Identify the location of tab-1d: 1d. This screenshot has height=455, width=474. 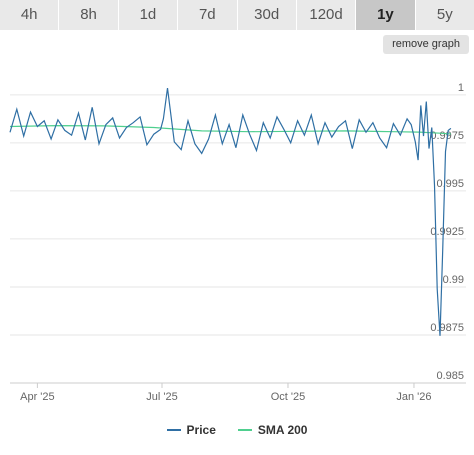
(148, 15).